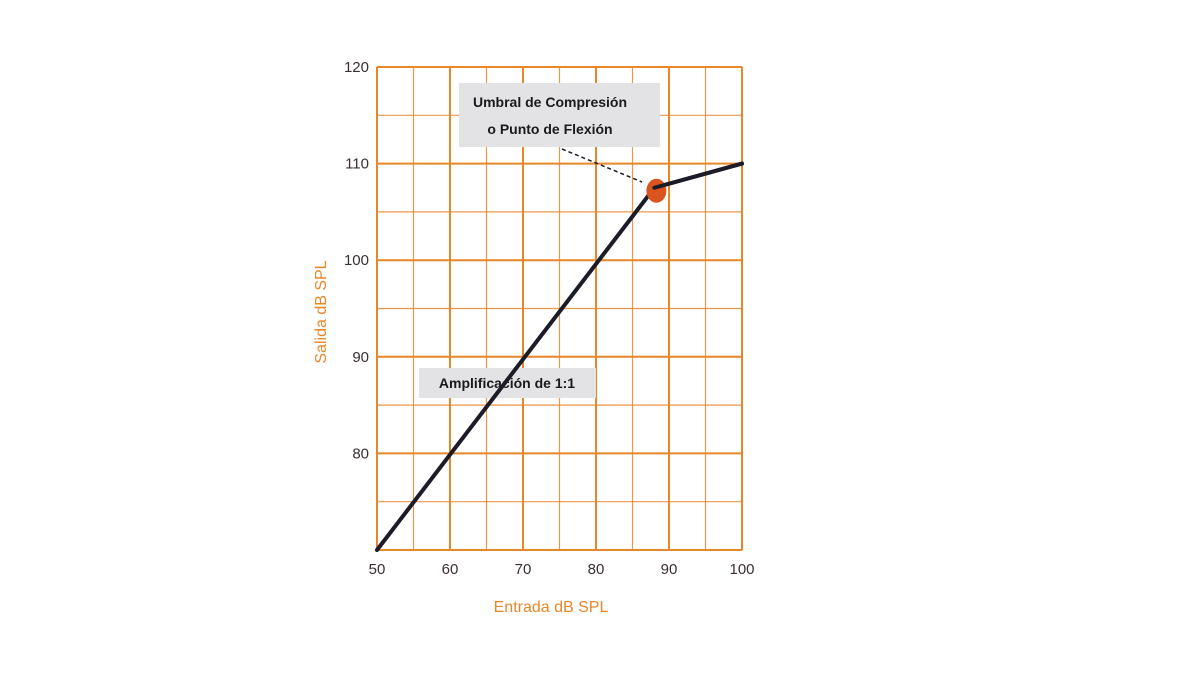  I want to click on x-tick-label: 80, so click(596, 569).